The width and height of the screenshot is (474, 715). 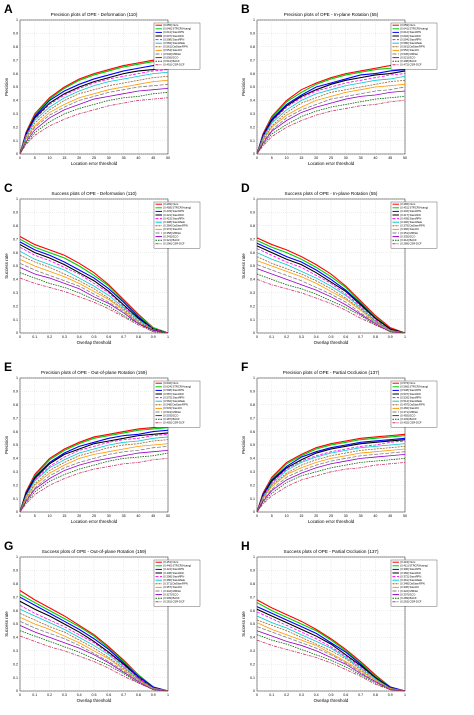 What do you see at coordinates (252, 101) in the screenshot?
I see `y-tick-label: 0.4` at bounding box center [252, 101].